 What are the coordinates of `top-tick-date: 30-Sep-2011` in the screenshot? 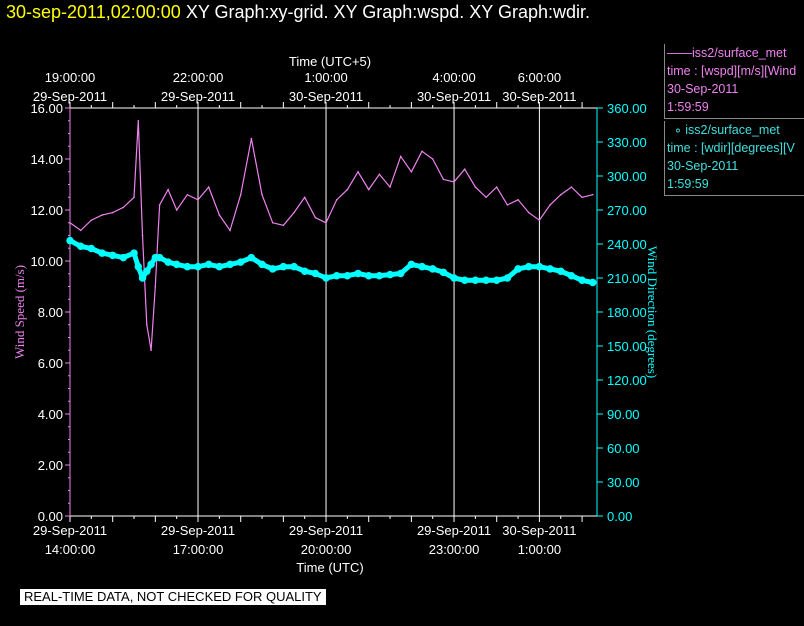 It's located at (454, 96).